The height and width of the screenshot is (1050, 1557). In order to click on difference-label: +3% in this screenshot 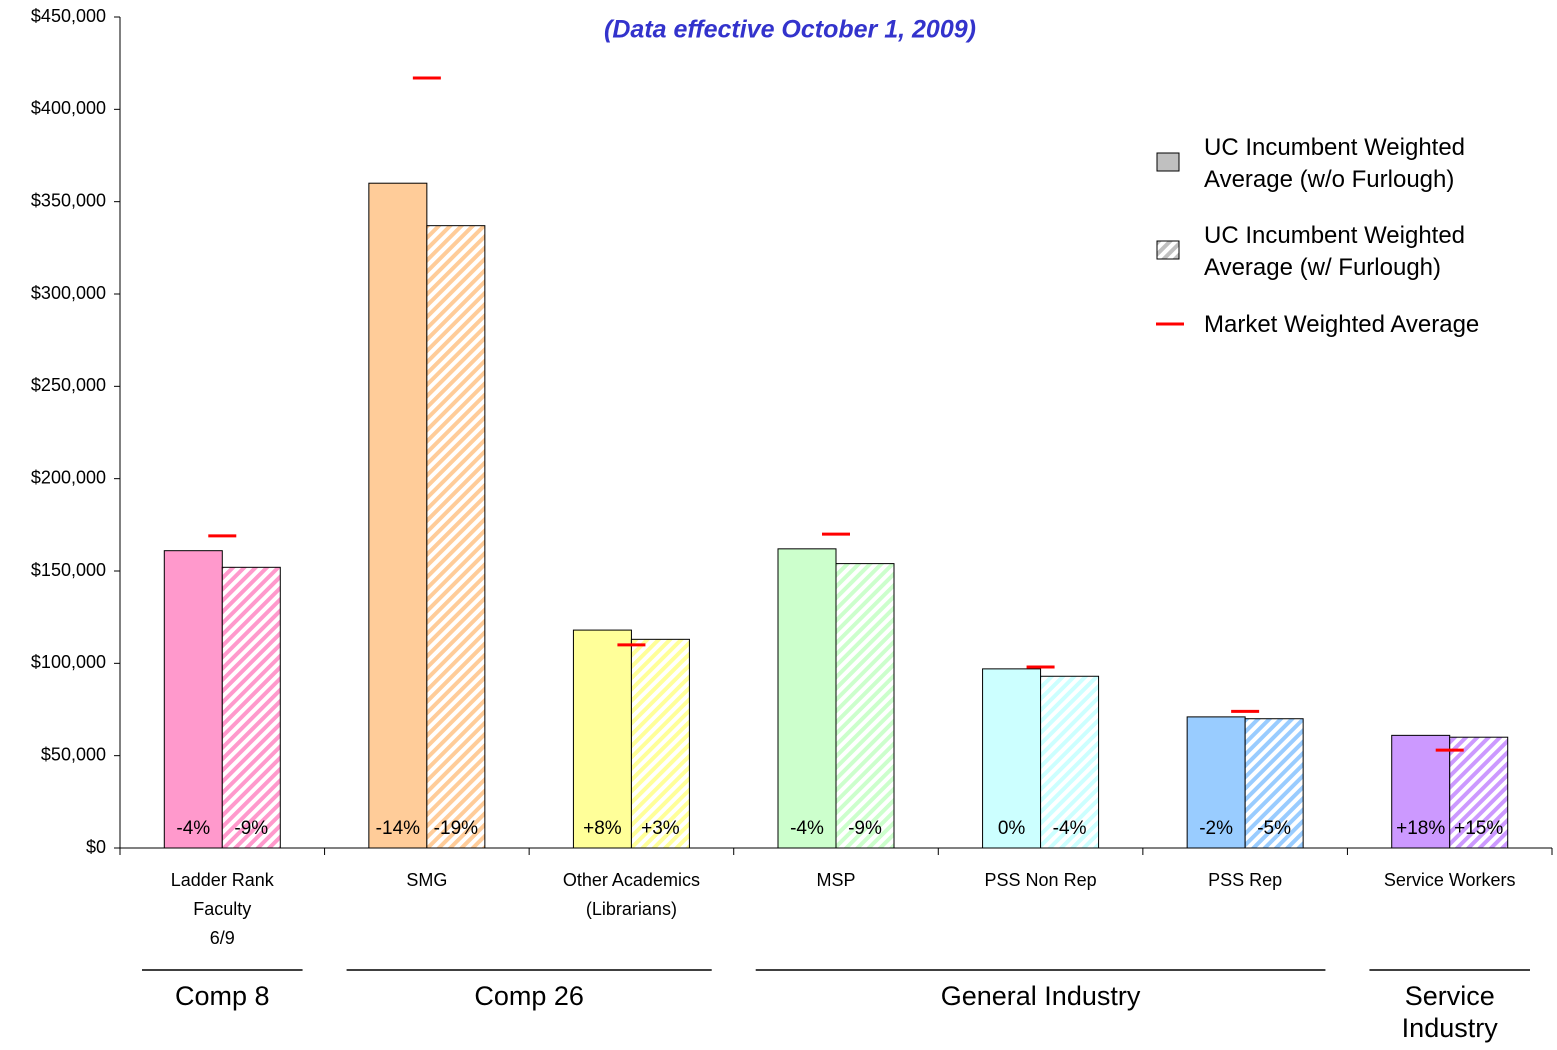, I will do `click(660, 828)`.